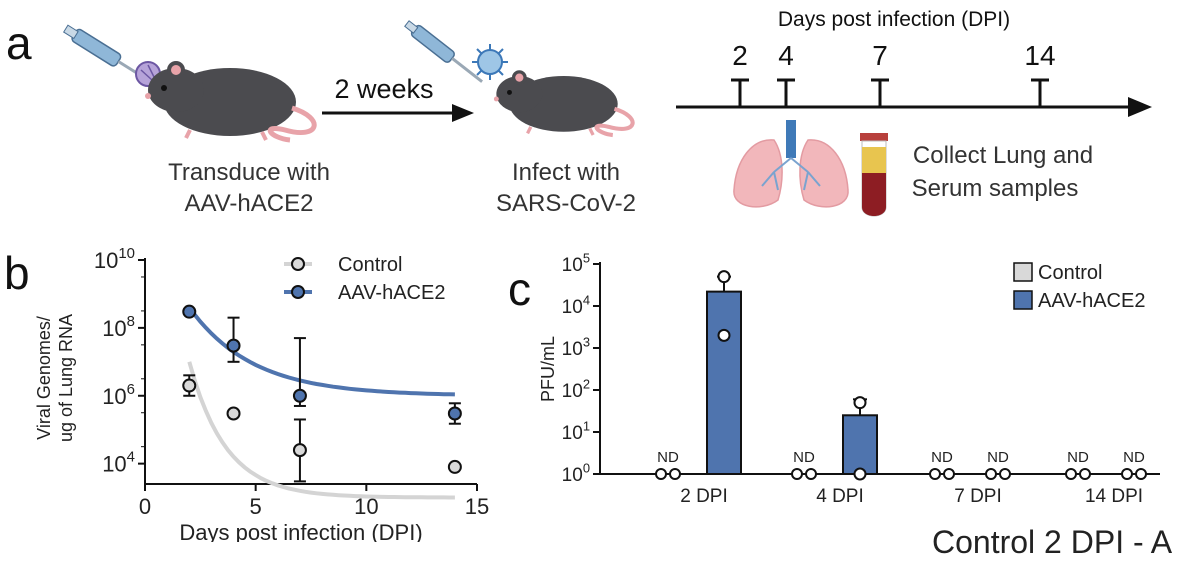 The image size is (1200, 561). Describe the element at coordinates (321, 430) in the screenshot. I see `control-fit-line` at that location.